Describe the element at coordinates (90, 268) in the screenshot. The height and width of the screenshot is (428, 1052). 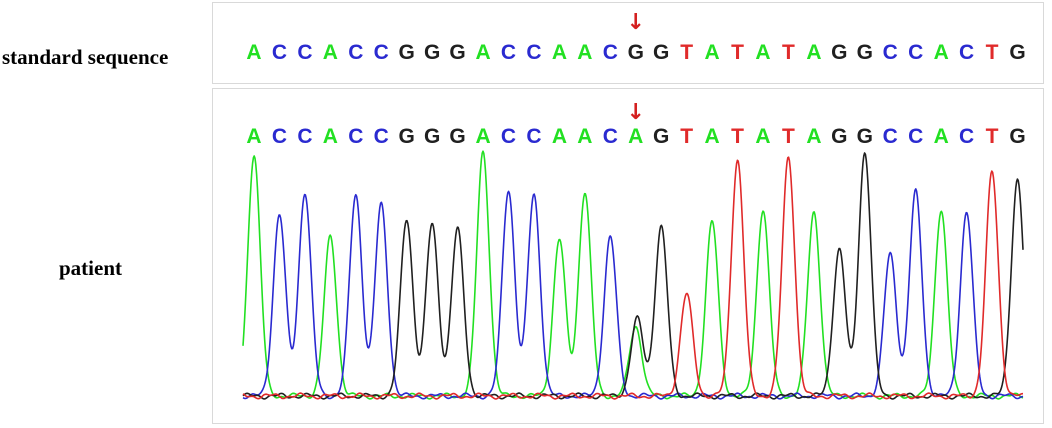
I see `patient-label: patient` at that location.